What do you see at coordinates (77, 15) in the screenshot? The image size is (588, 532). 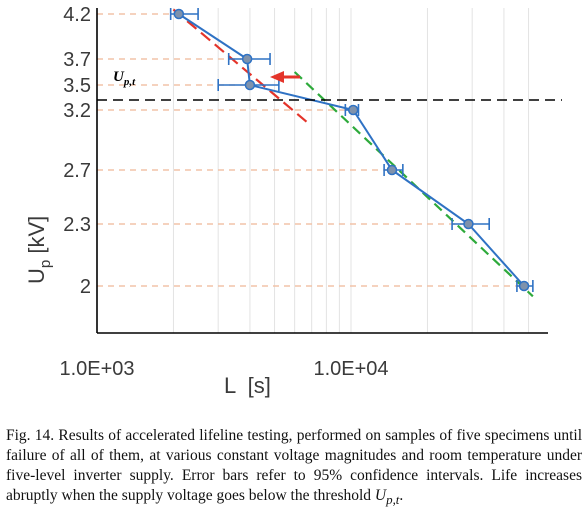 I see `y-tick-label: 4.2` at bounding box center [77, 15].